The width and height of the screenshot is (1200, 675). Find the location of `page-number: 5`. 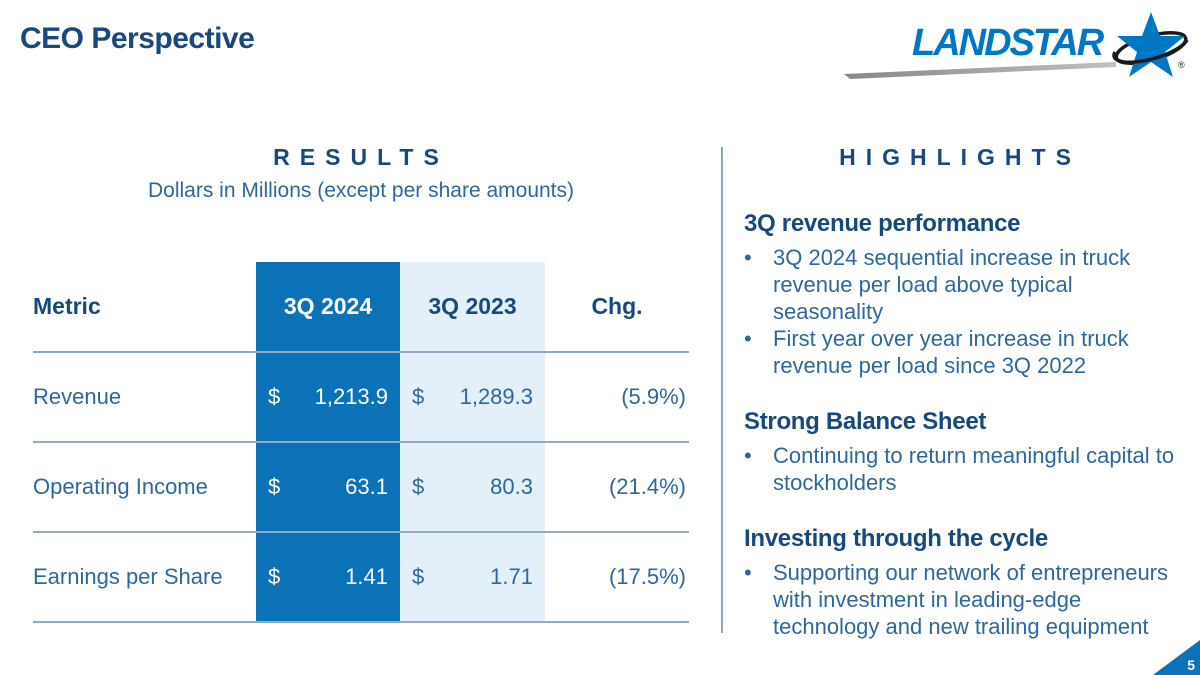

page-number: 5 is located at coordinates (1191, 665).